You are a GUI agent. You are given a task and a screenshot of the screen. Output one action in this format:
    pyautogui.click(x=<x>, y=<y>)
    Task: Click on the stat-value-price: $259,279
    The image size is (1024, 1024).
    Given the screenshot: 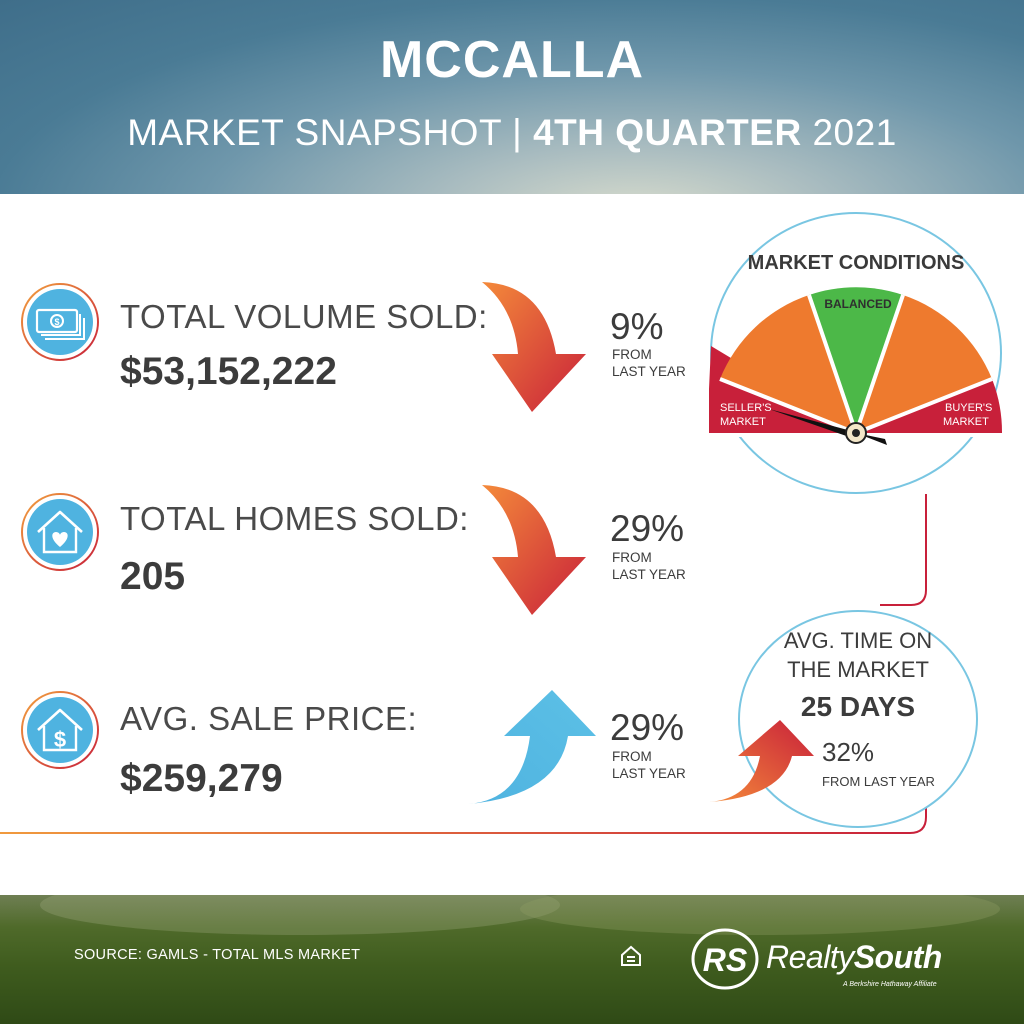 What is the action you would take?
    pyautogui.click(x=201, y=778)
    